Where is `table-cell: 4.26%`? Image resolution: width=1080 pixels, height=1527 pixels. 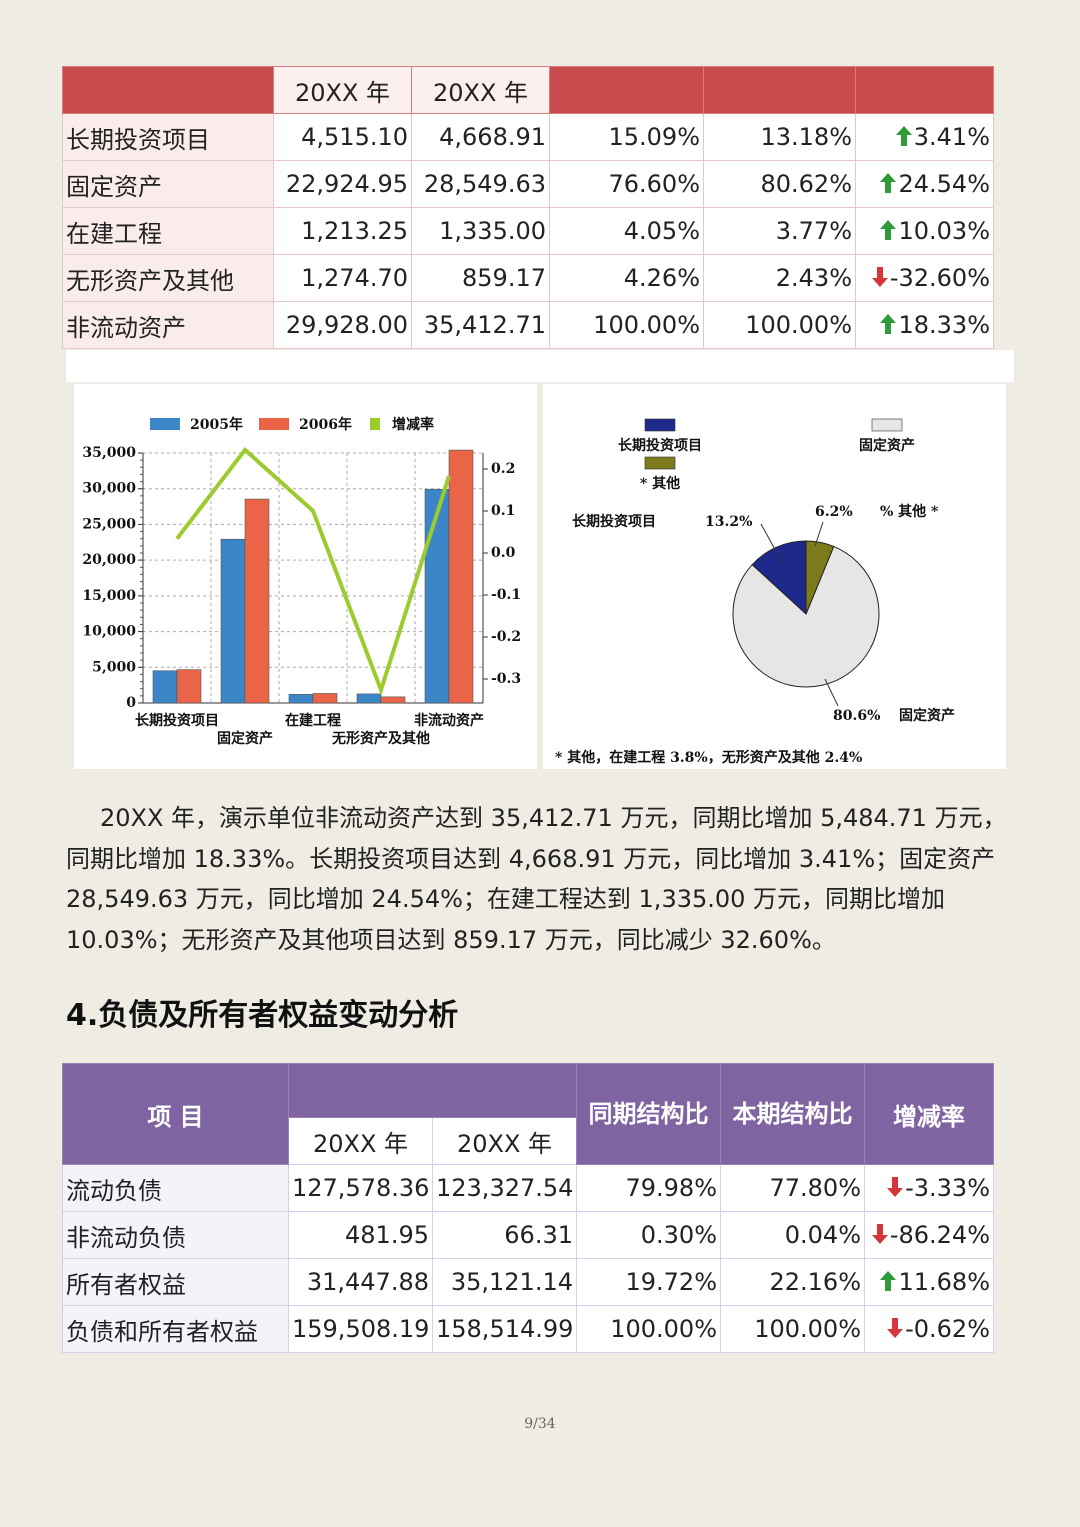 table-cell: 4.26% is located at coordinates (626, 278).